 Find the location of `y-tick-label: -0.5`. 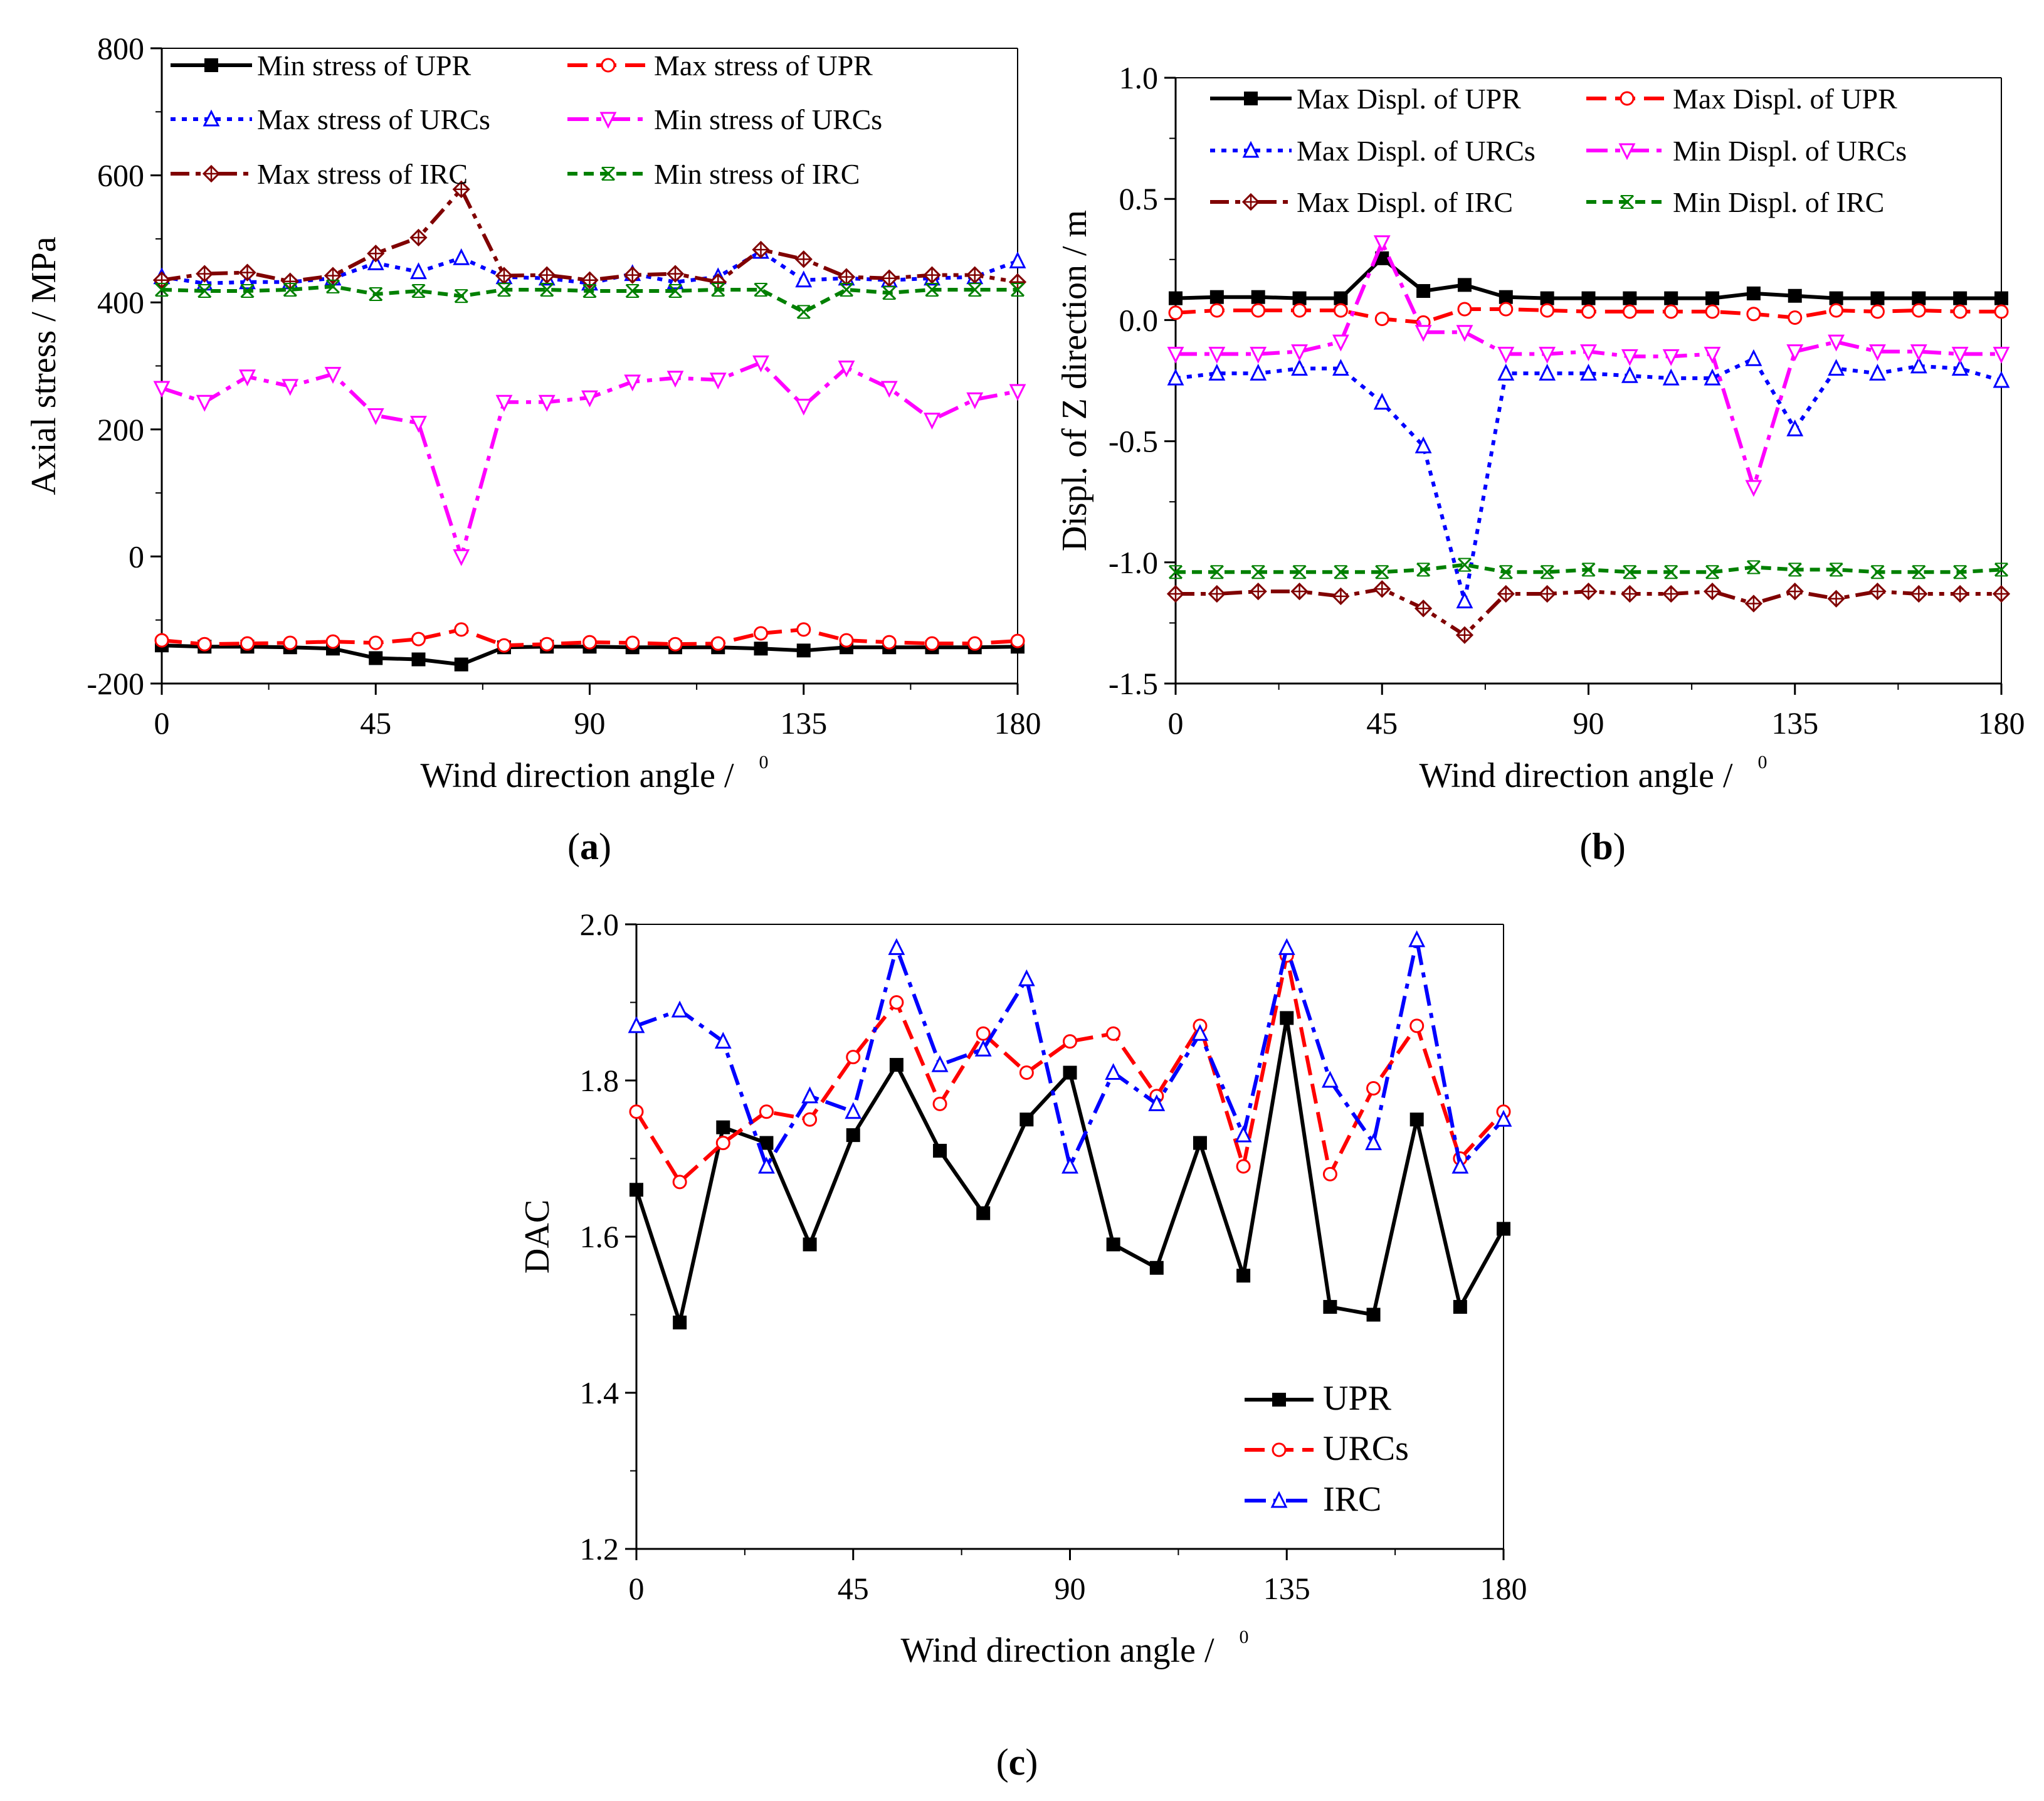

y-tick-label: -0.5 is located at coordinates (1133, 441).